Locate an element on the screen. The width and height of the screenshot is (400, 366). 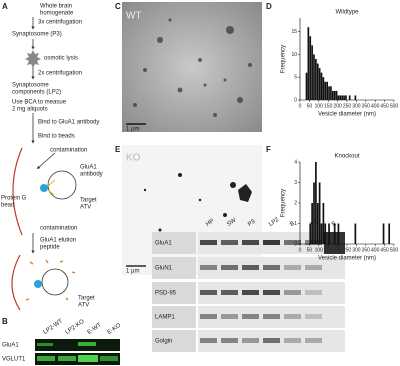
x-tick-label: 350 is located at coordinates (366, 250).